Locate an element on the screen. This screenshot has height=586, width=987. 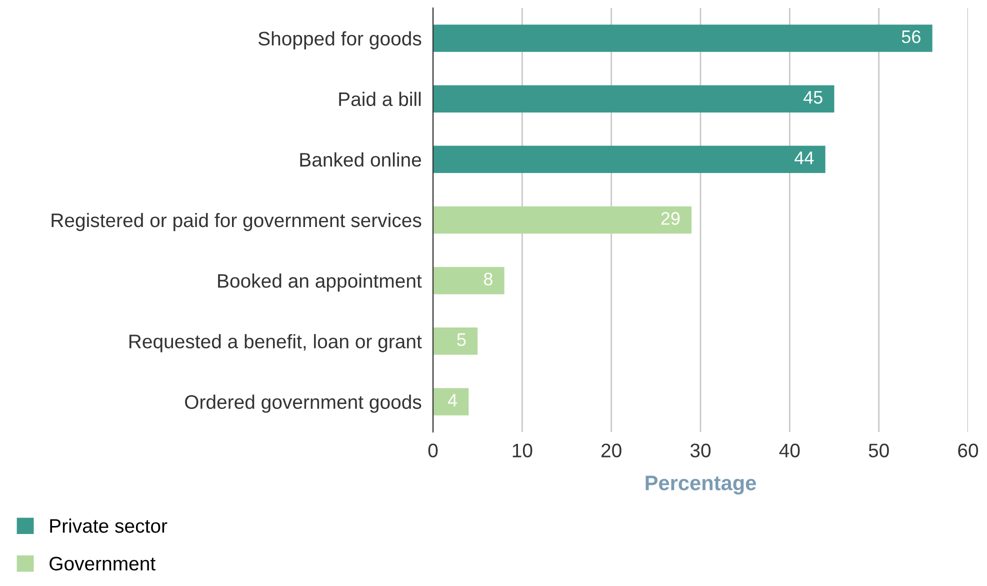
legend-label: Government is located at coordinates (103, 563).